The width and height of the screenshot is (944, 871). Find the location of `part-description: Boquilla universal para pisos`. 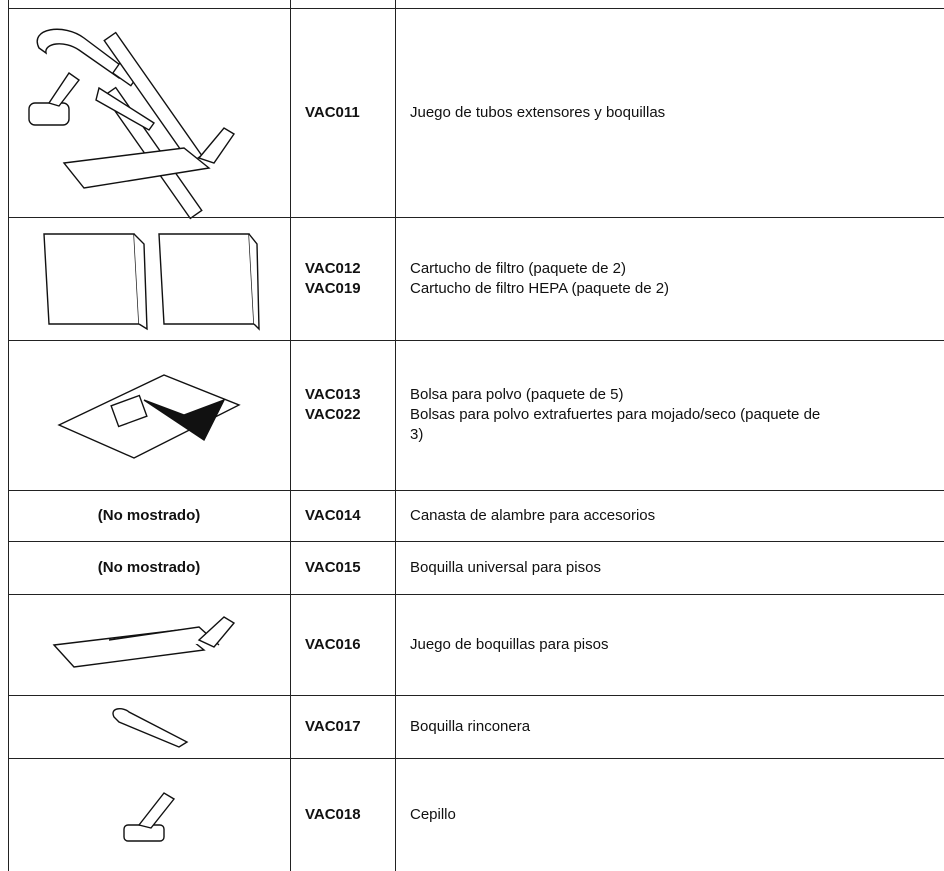

part-description: Boquilla universal para pisos is located at coordinates (505, 567).